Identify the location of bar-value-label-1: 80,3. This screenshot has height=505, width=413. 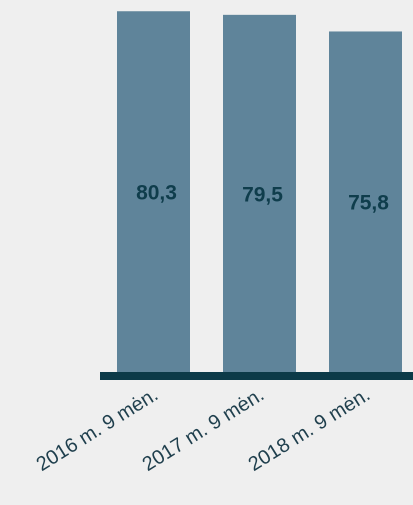
(156, 193).